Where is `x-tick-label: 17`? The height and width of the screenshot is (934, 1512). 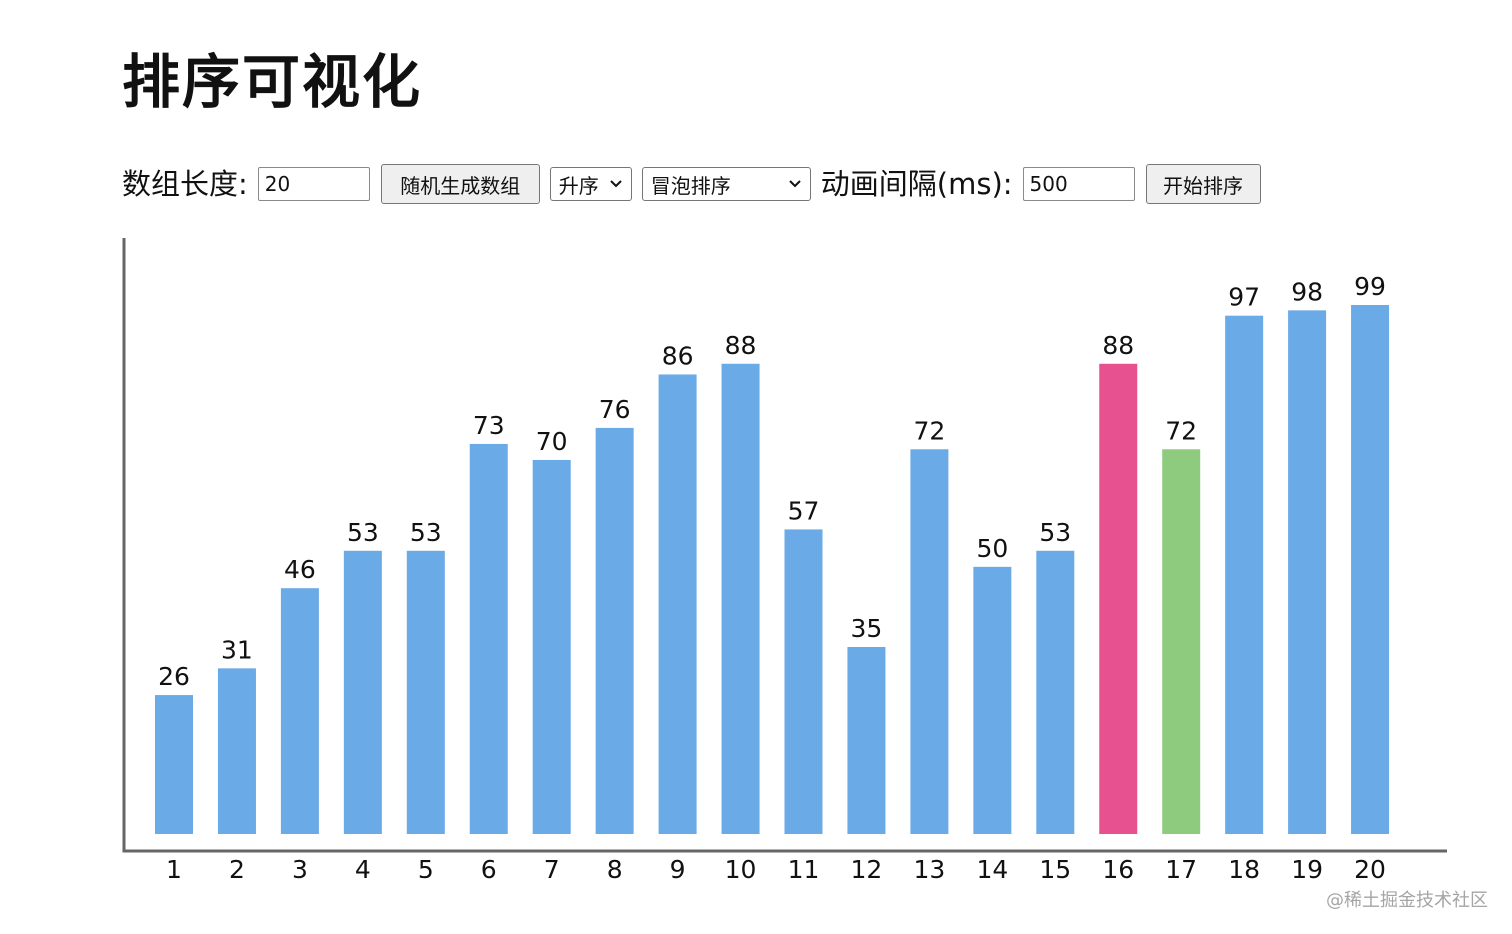
x-tick-label: 17 is located at coordinates (1181, 869).